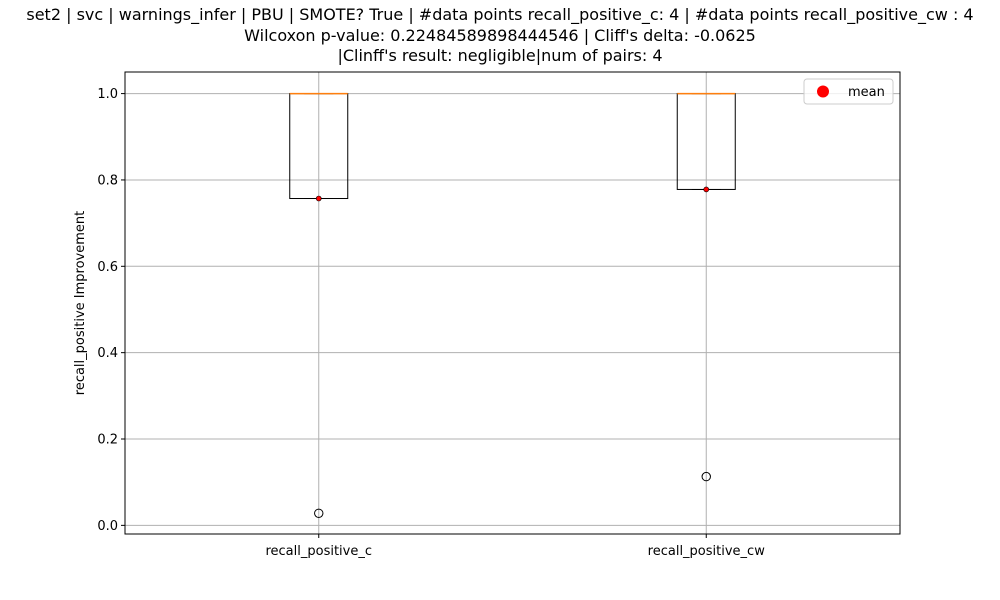  What do you see at coordinates (866, 92) in the screenshot?
I see `legend-label-mean: mean` at bounding box center [866, 92].